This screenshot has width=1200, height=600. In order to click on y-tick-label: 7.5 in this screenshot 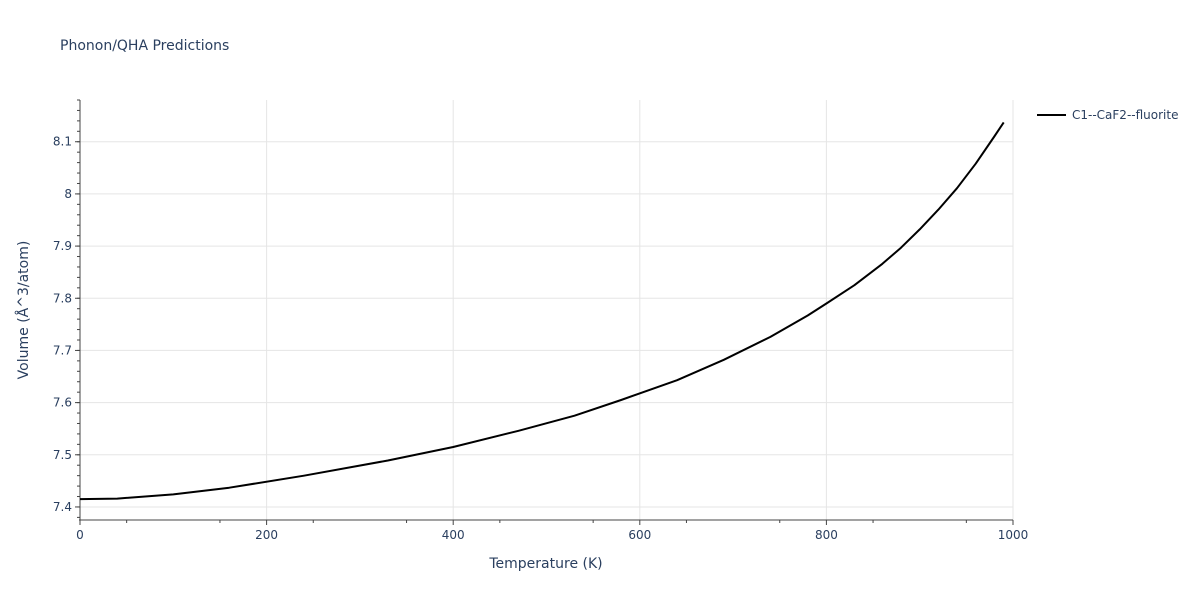, I will do `click(62, 455)`.